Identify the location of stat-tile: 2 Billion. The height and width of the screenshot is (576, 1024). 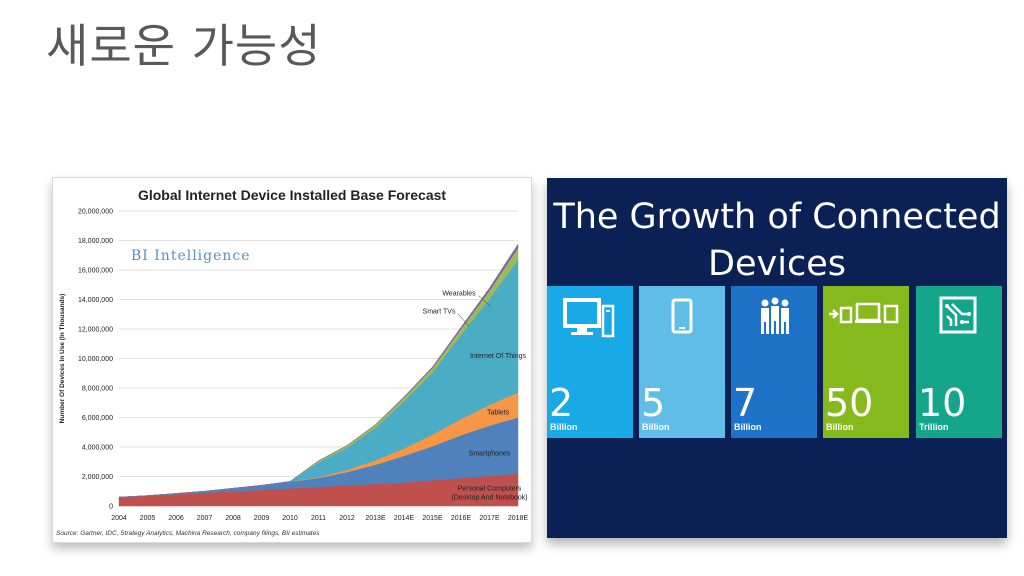
(590, 362).